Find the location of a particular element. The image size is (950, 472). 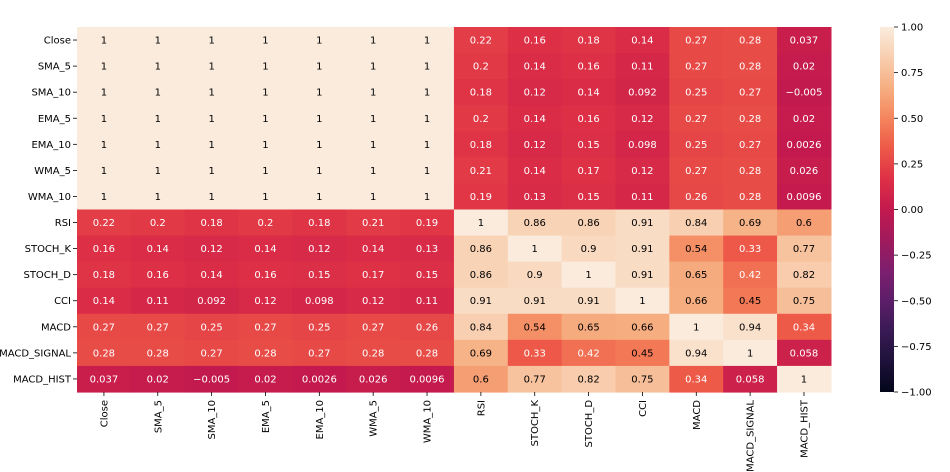

row-label: SMA_5 is located at coordinates (54, 67).